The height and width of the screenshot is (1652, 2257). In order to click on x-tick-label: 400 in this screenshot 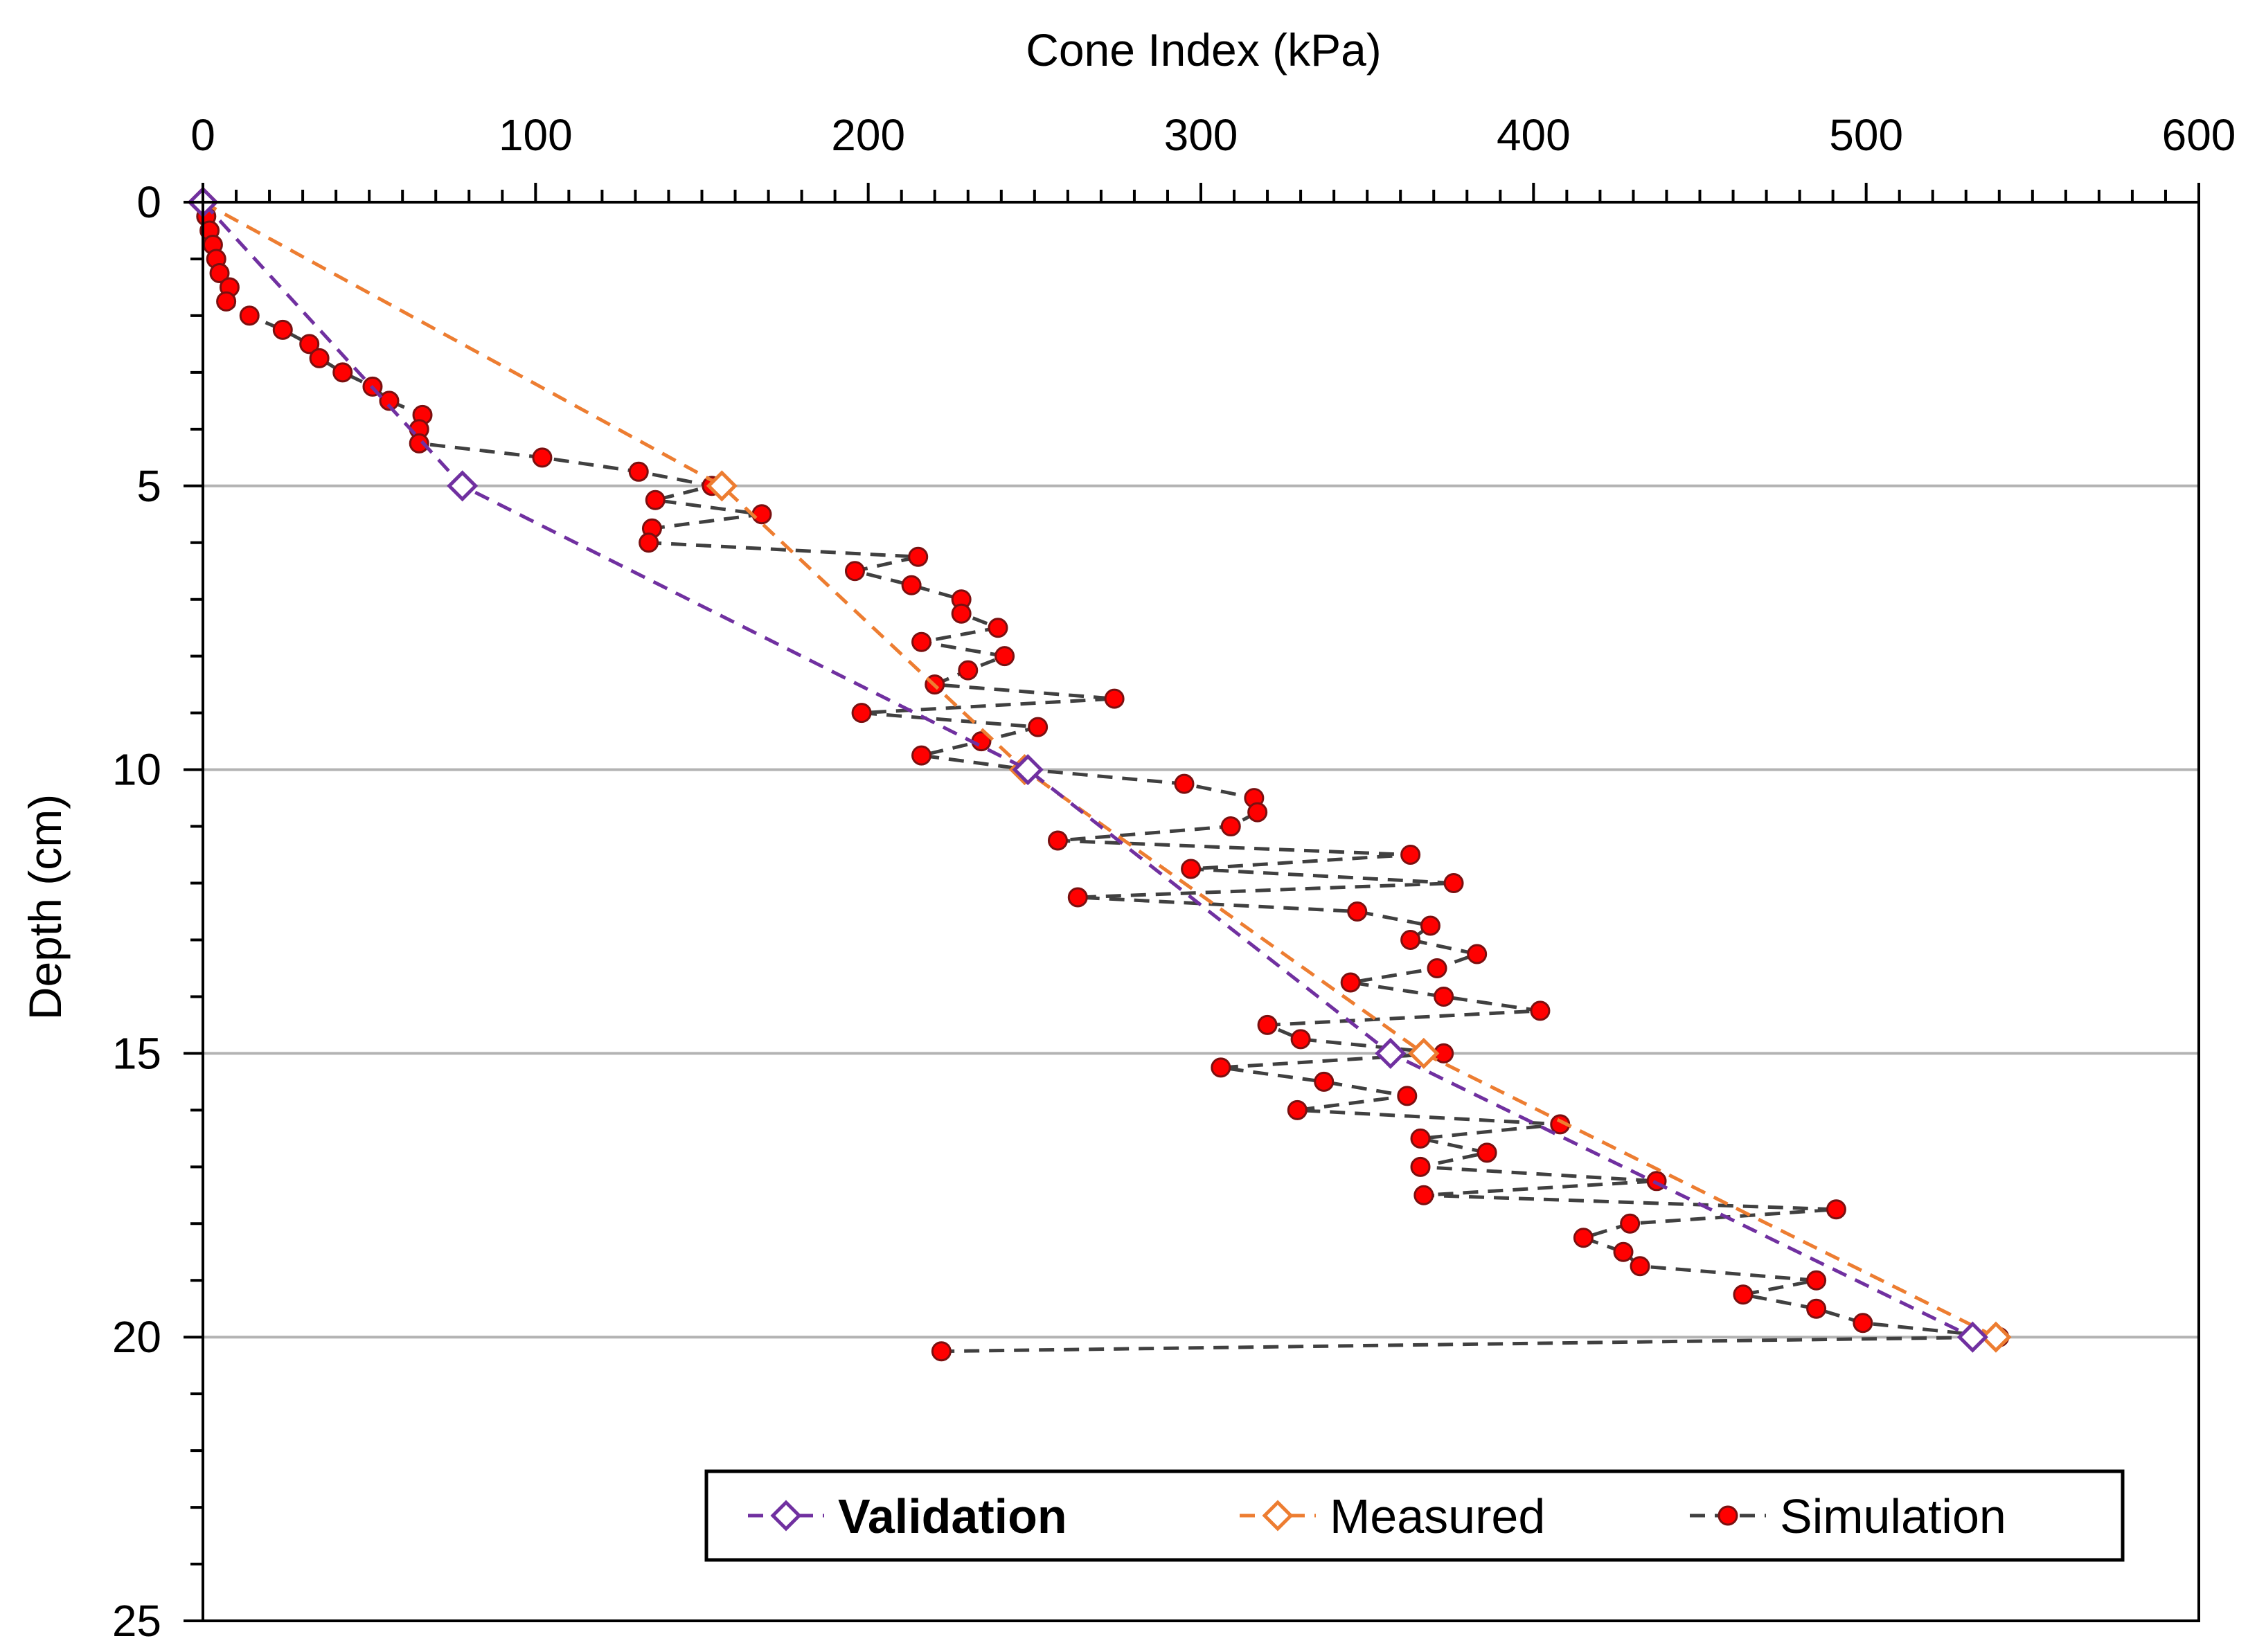, I will do `click(1534, 135)`.